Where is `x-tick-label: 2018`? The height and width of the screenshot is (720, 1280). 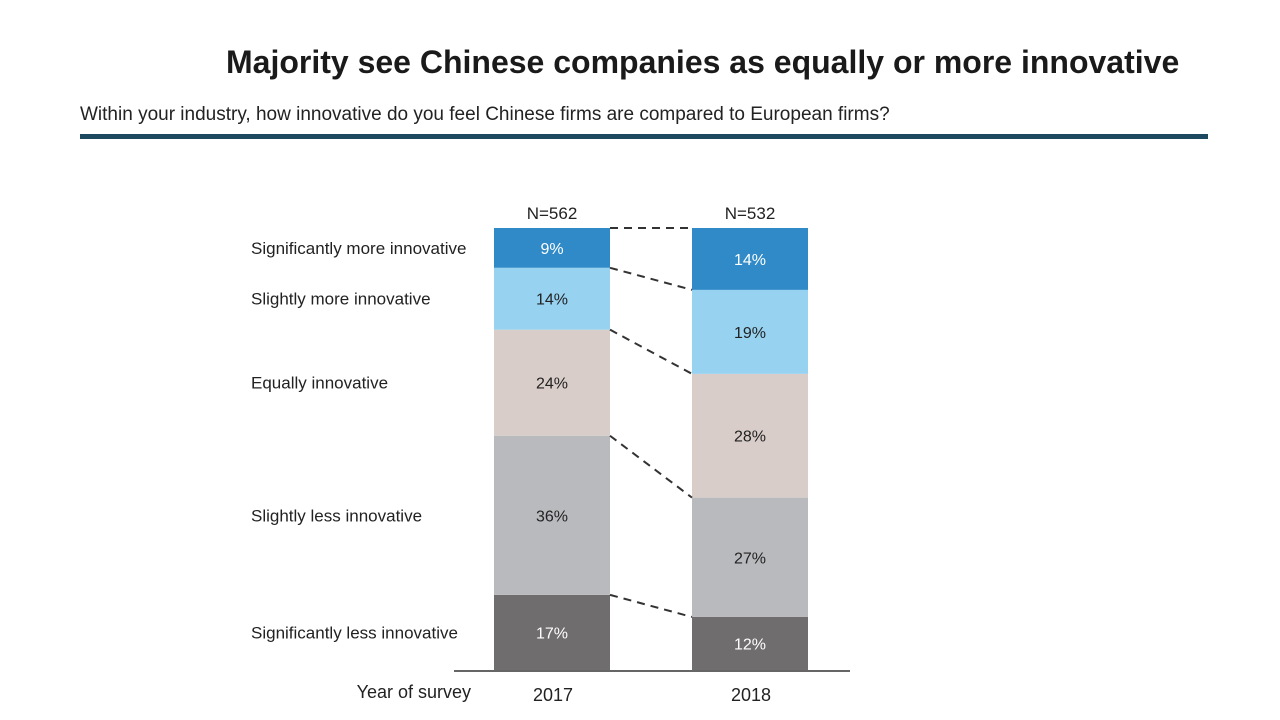 x-tick-label: 2018 is located at coordinates (751, 695).